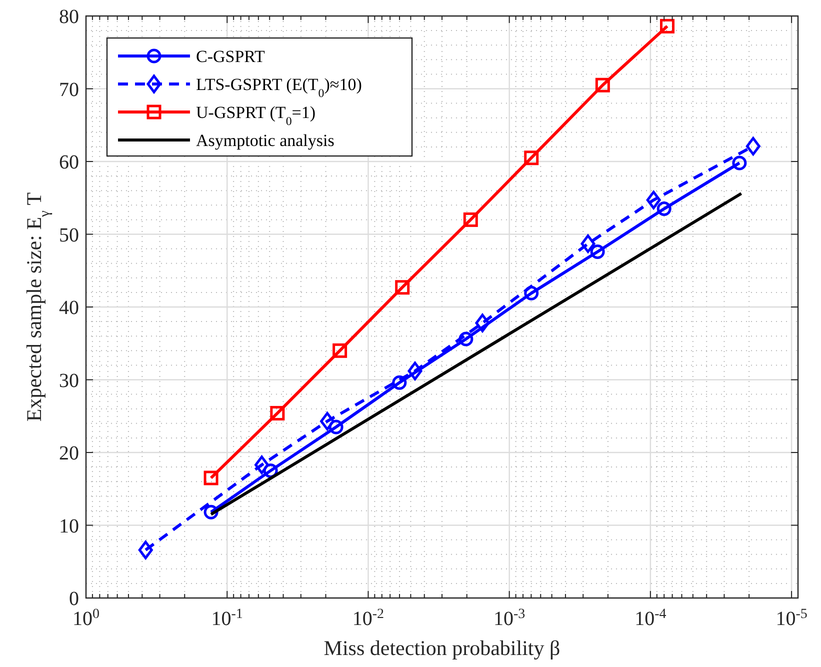 This screenshot has height=667, width=821. I want to click on y-tick-label: 20, so click(69, 453).